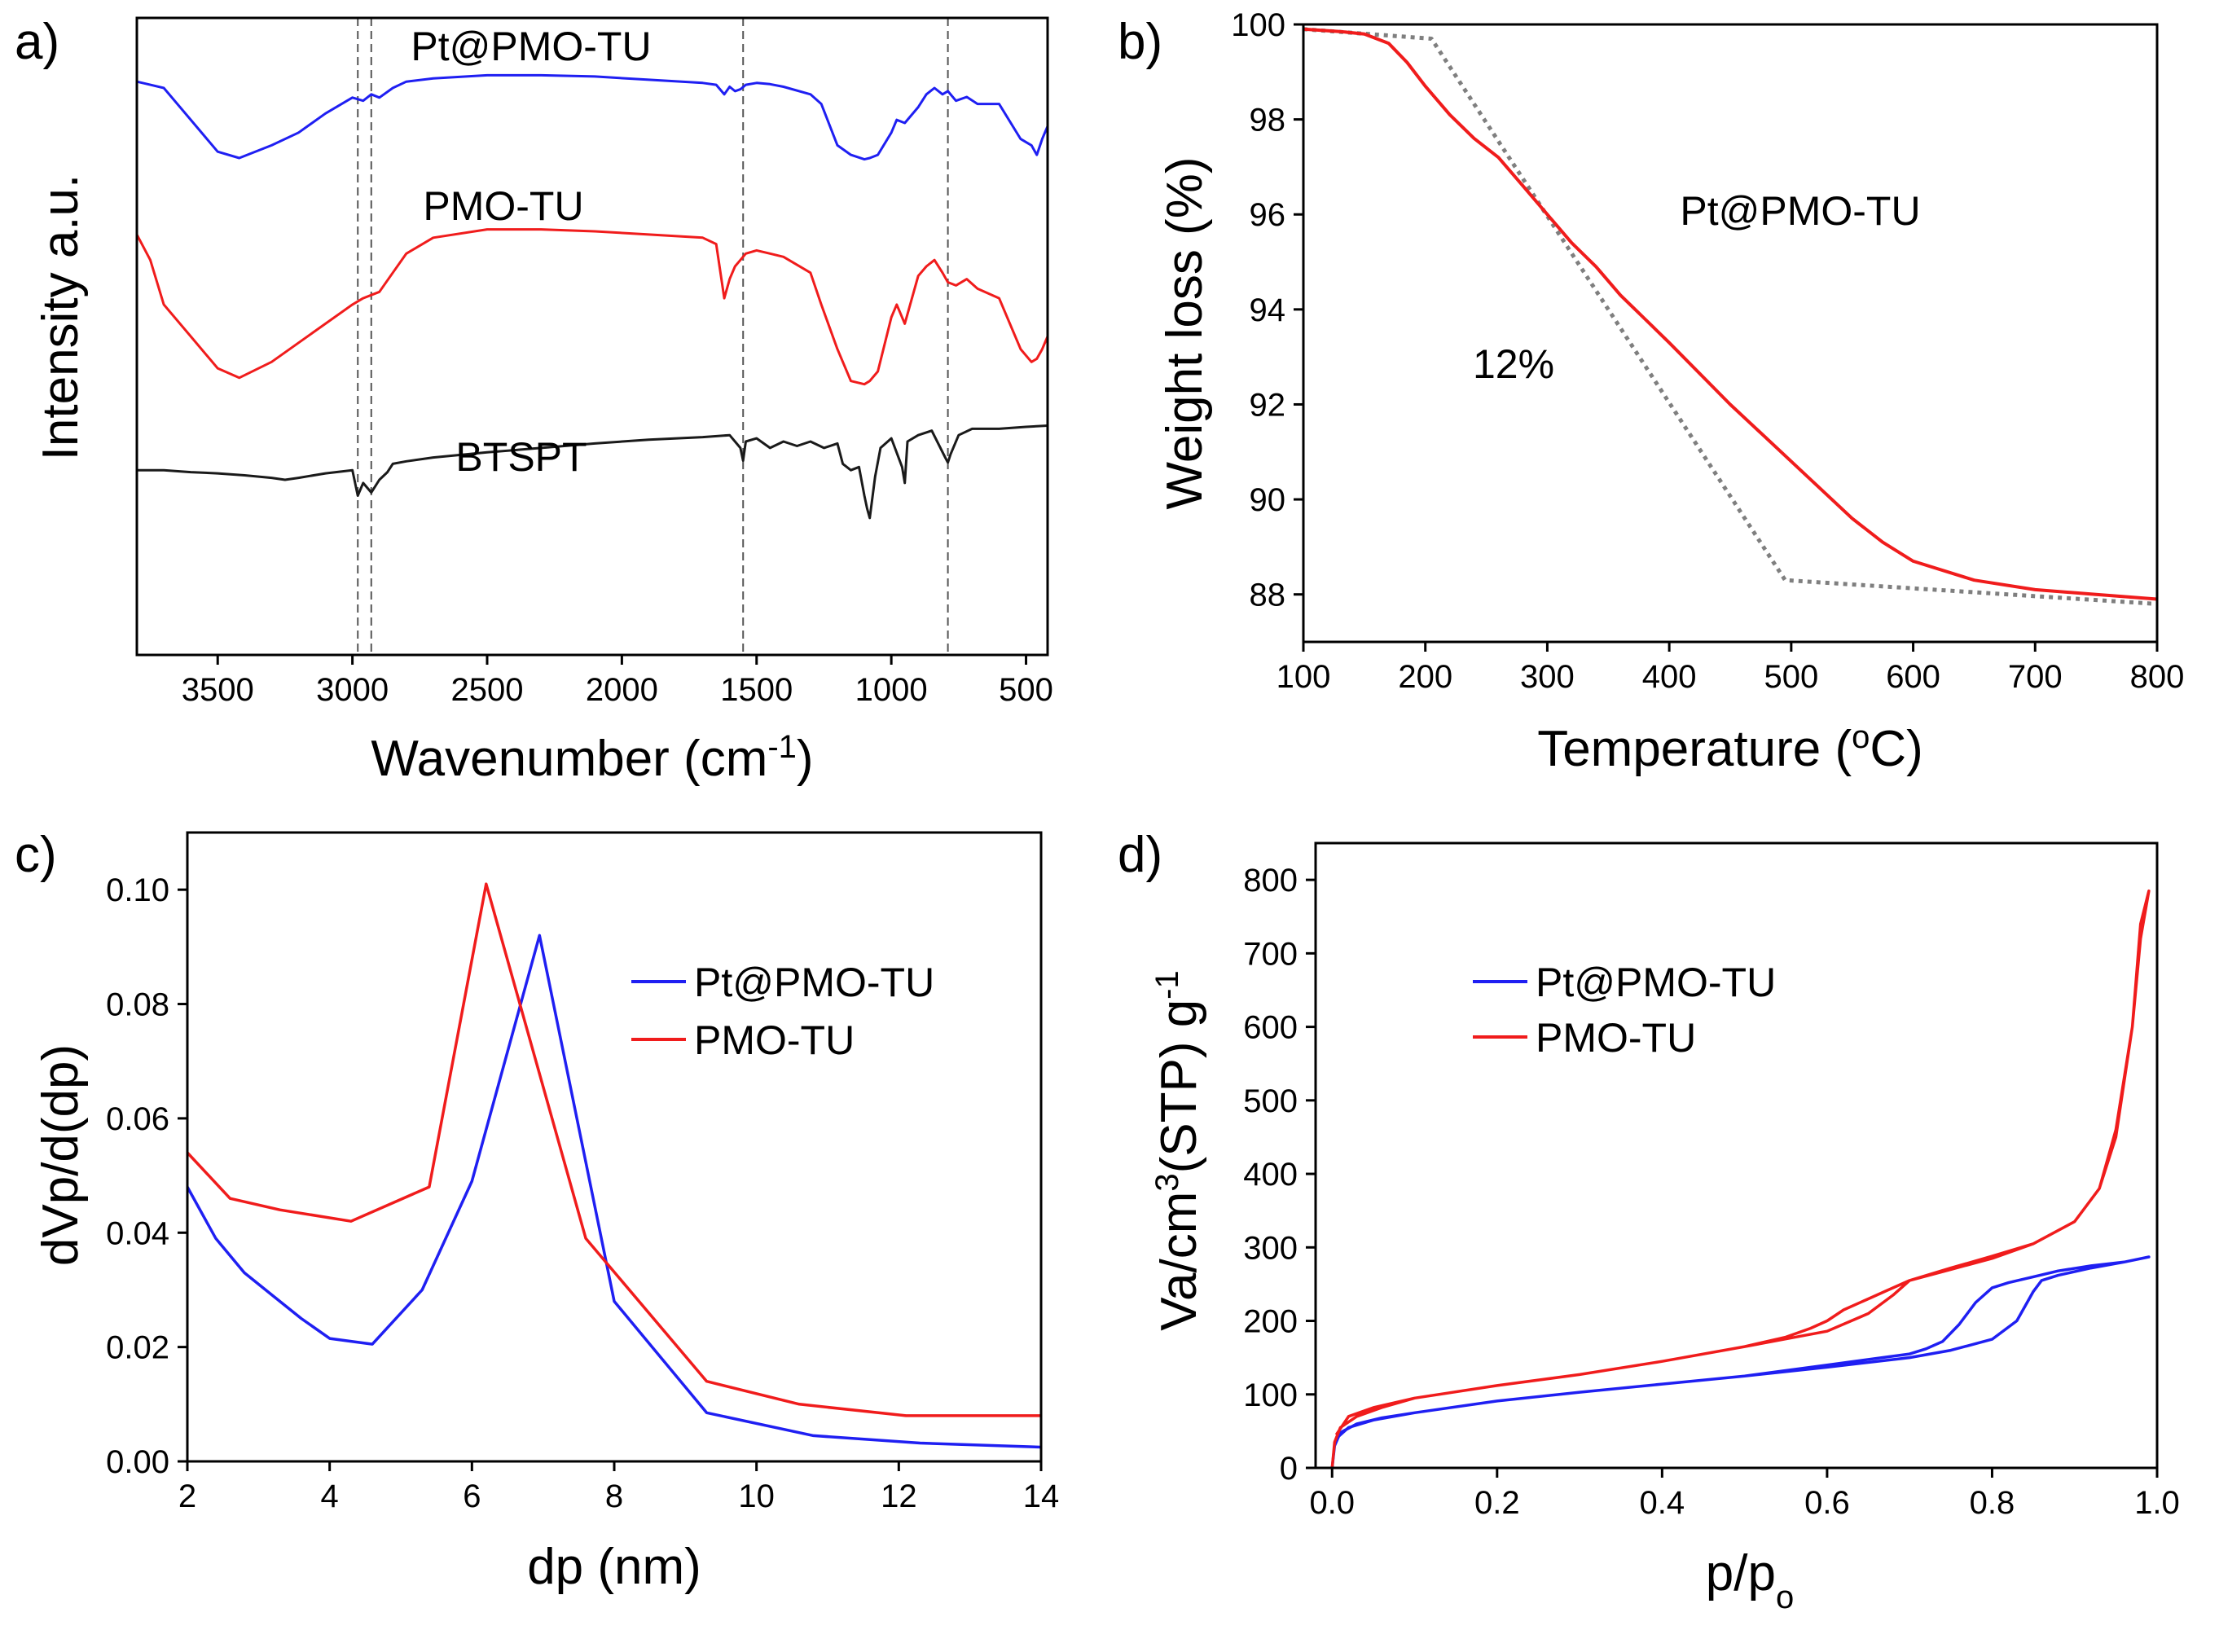 This screenshot has height=1652, width=2219. What do you see at coordinates (756, 690) in the screenshot?
I see `x-tick-label: 1500` at bounding box center [756, 690].